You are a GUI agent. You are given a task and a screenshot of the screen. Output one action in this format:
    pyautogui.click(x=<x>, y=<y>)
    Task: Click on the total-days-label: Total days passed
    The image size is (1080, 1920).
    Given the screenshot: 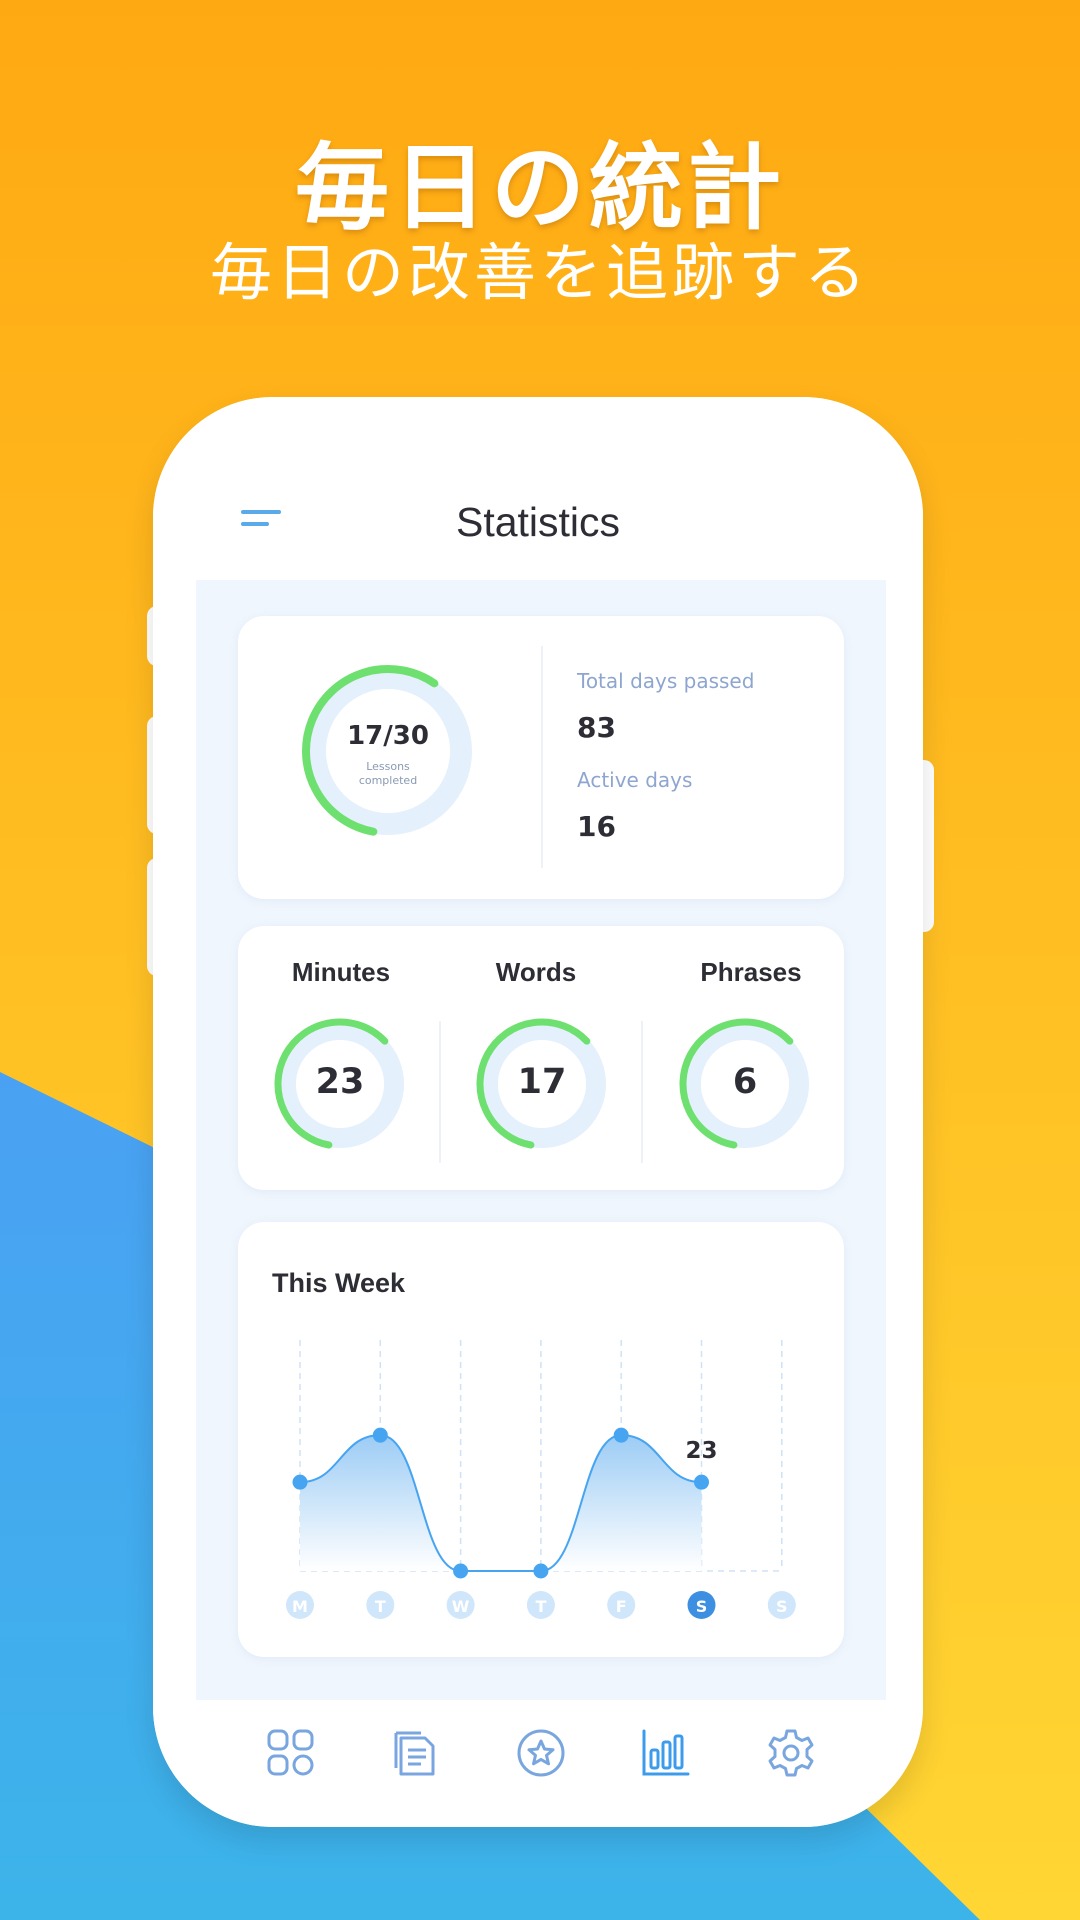 What is the action you would take?
    pyautogui.click(x=666, y=681)
    